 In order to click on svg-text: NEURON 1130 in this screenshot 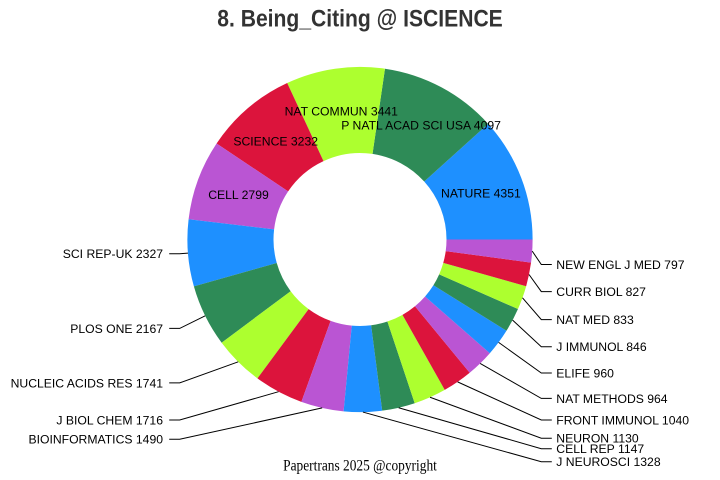, I will do `click(597, 439)`.